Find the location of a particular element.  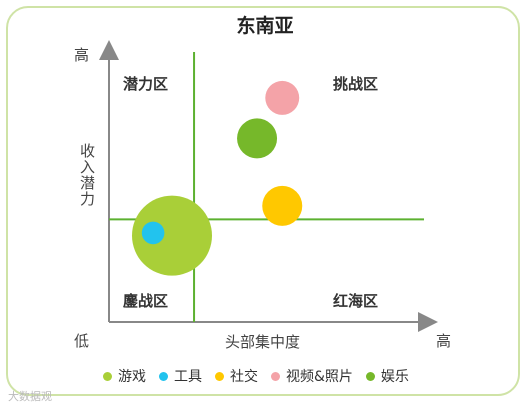

legend-item: 游戏 is located at coordinates (124, 376).